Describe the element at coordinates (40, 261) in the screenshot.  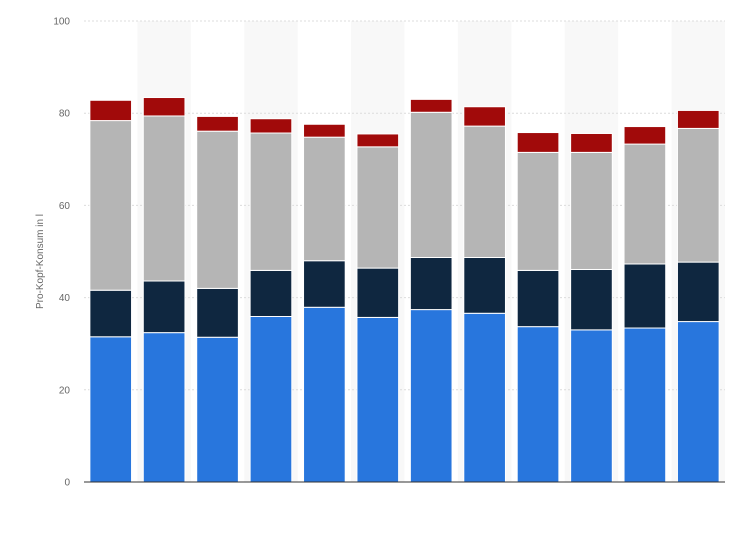
I see `y-axis-label: Pro-Kopf-Konsum in l` at that location.